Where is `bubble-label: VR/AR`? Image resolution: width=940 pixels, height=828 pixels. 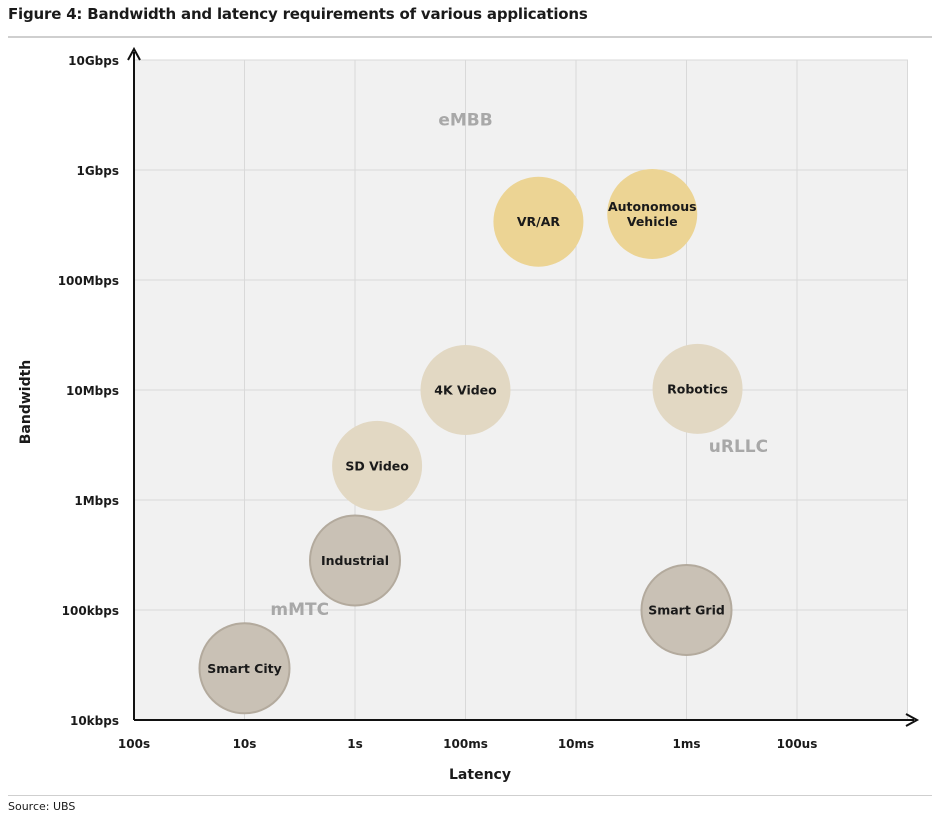 bubble-label: VR/AR is located at coordinates (539, 221).